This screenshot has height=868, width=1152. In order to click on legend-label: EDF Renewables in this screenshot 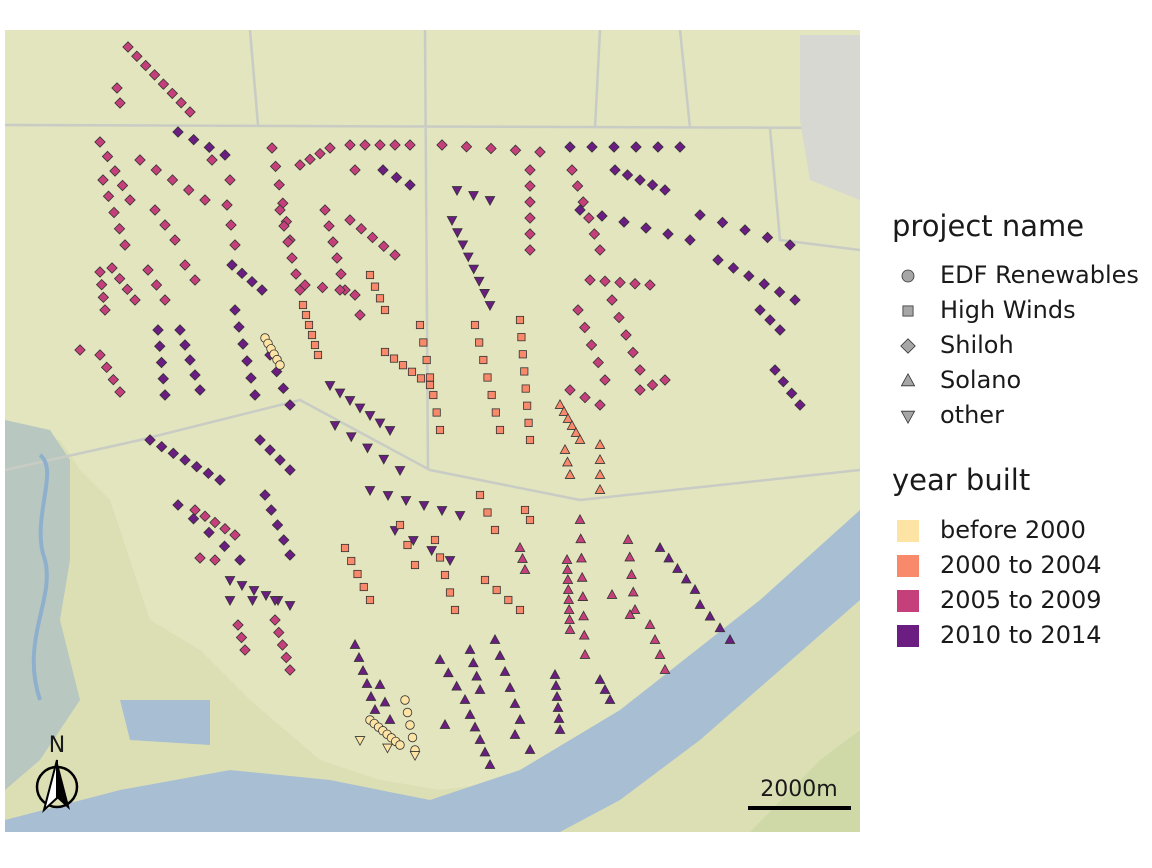, I will do `click(1039, 275)`.